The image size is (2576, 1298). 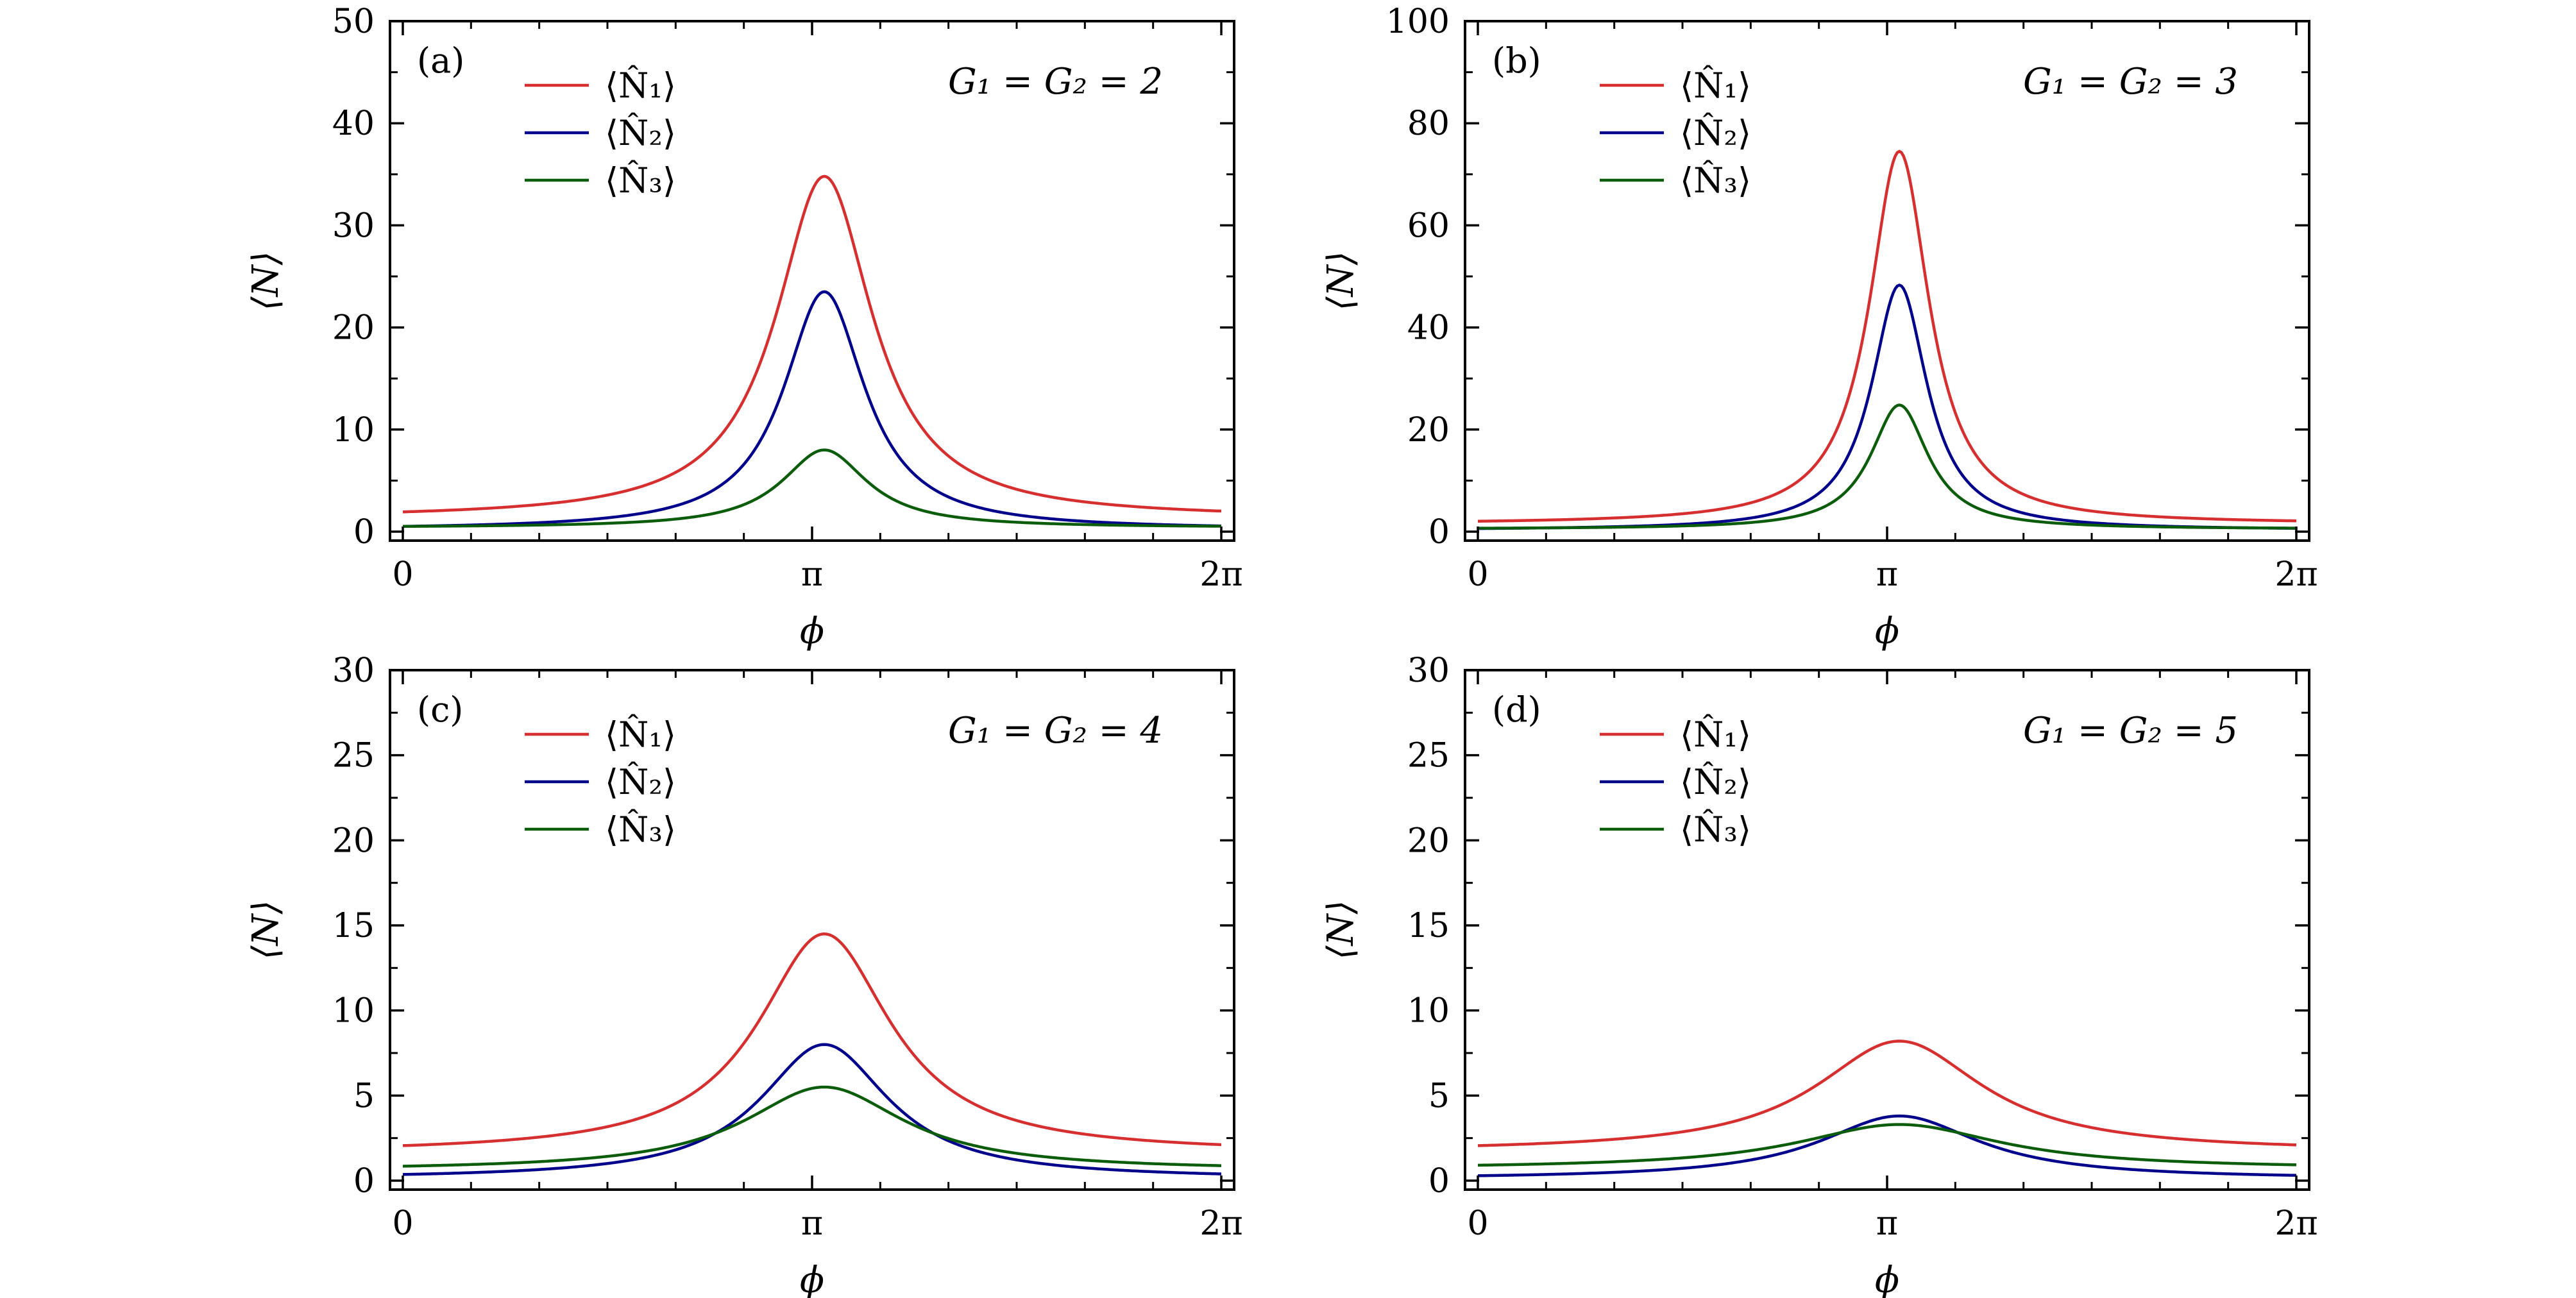 What do you see at coordinates (1428, 124) in the screenshot?
I see `y-tick-label: 80` at bounding box center [1428, 124].